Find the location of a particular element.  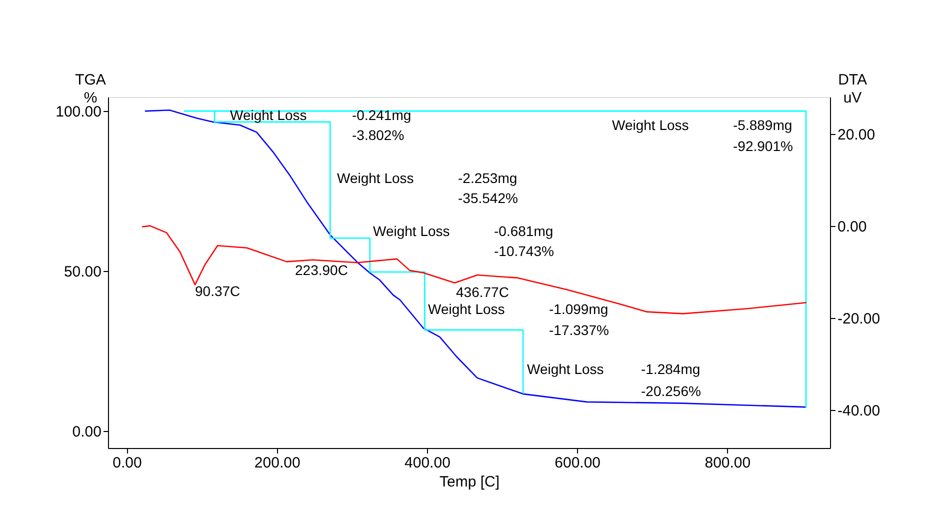

x-tick-label: 800.00 is located at coordinates (727, 463).